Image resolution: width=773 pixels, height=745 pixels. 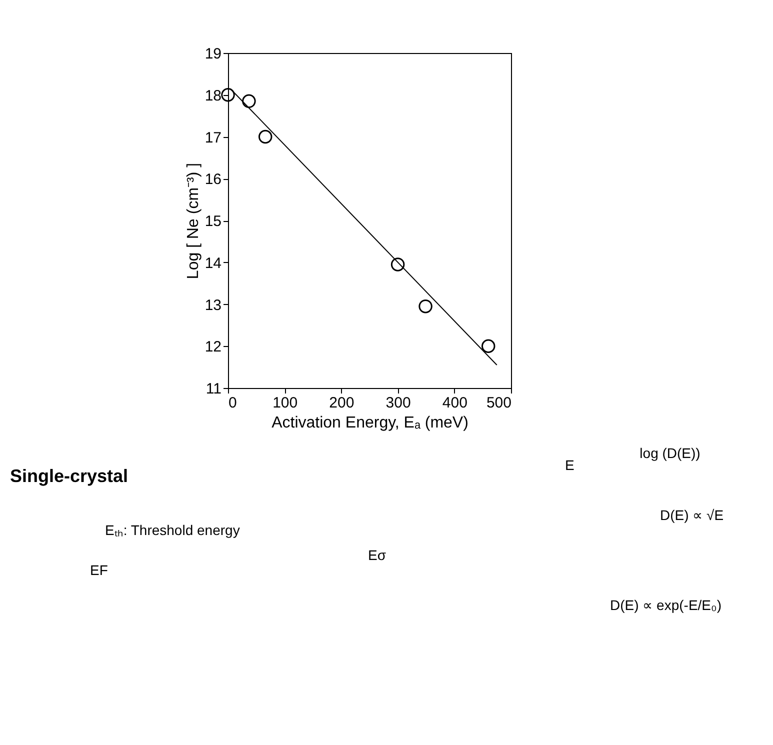 I want to click on y-tick-label: 12, so click(x=213, y=347).